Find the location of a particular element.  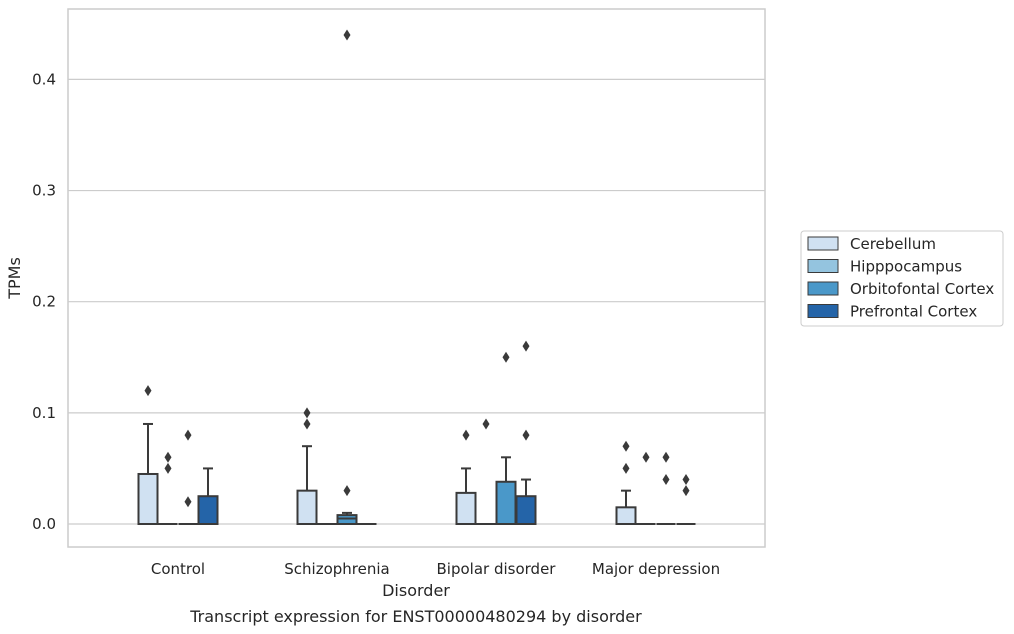

y-tick-label: 0.2 is located at coordinates (44, 302).